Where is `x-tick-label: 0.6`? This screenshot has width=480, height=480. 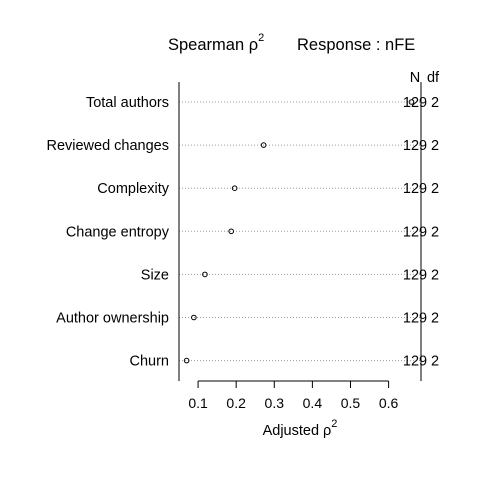 x-tick-label: 0.6 is located at coordinates (389, 403).